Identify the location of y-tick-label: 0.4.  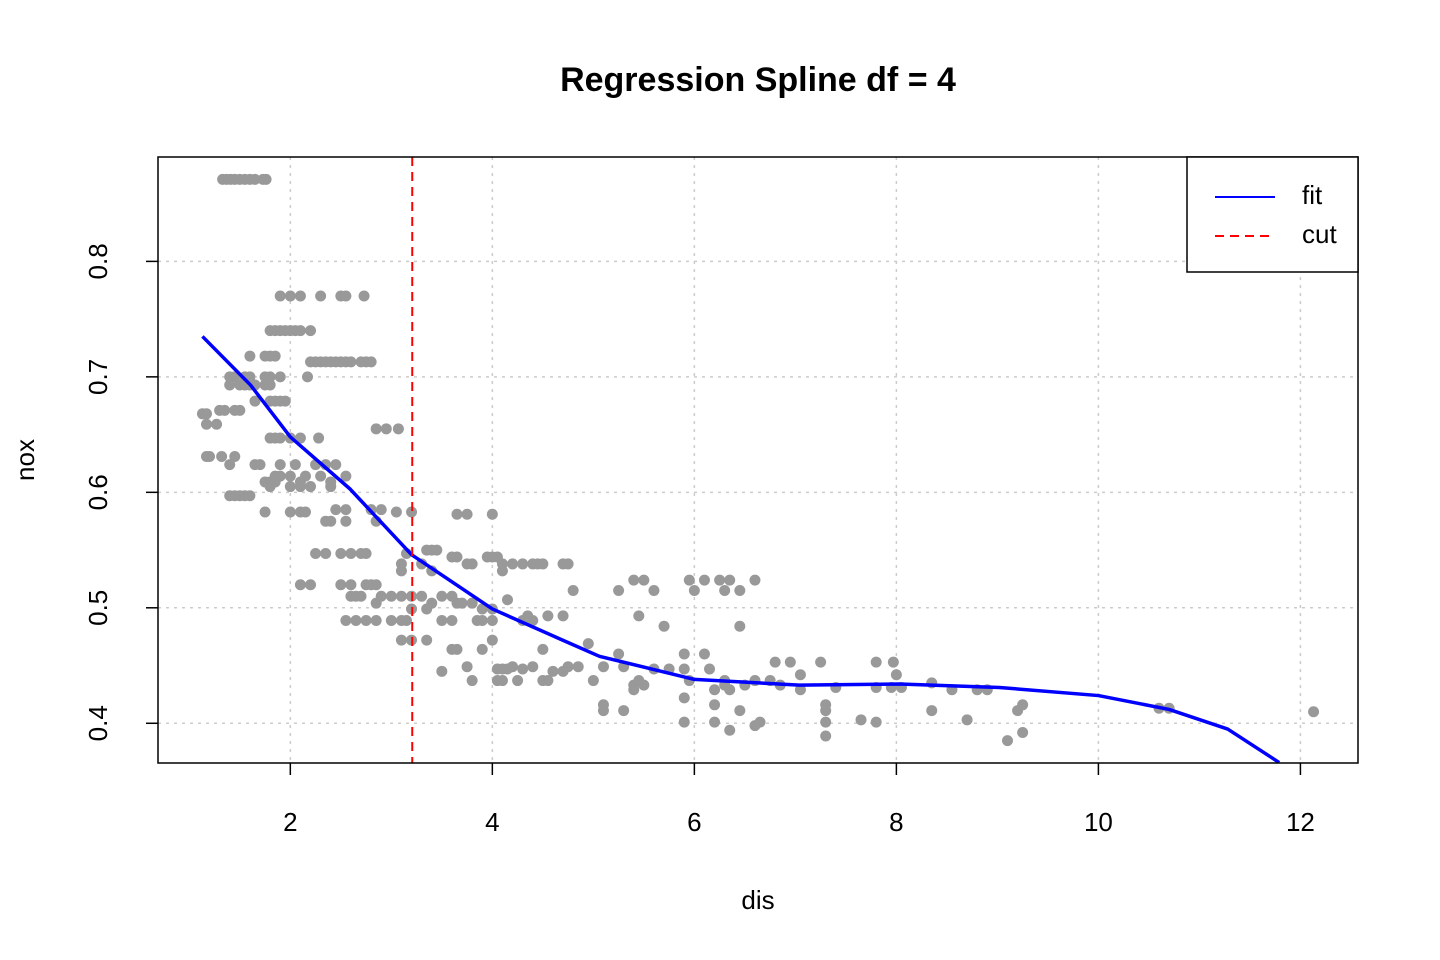
(98, 723).